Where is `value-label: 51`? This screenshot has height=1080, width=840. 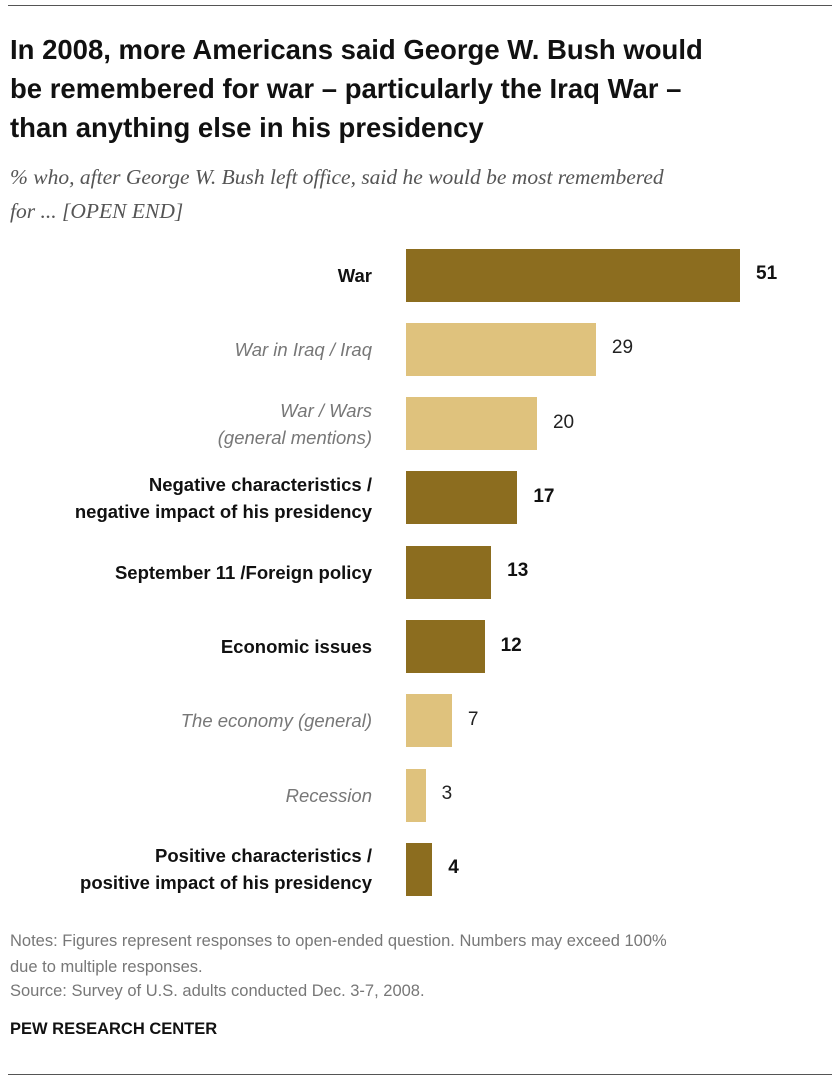 value-label: 51 is located at coordinates (767, 273).